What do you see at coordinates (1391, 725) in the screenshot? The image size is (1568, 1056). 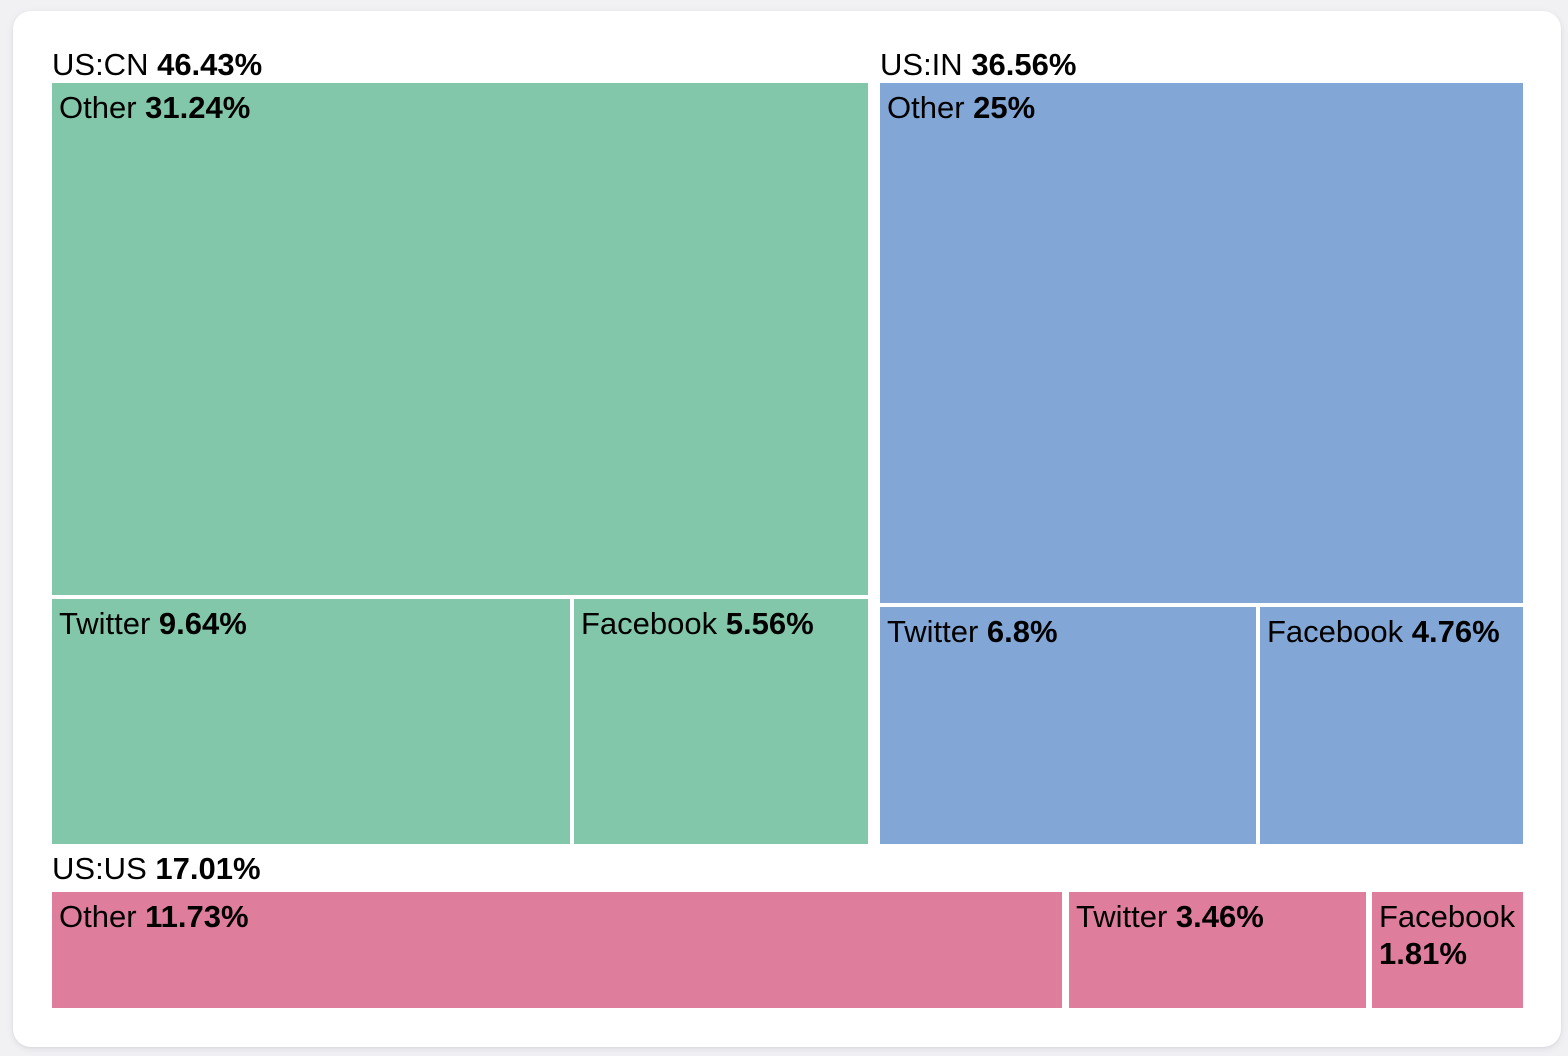 I see `treemap-cell-us-in-facebook: Facebook 4.76%` at bounding box center [1391, 725].